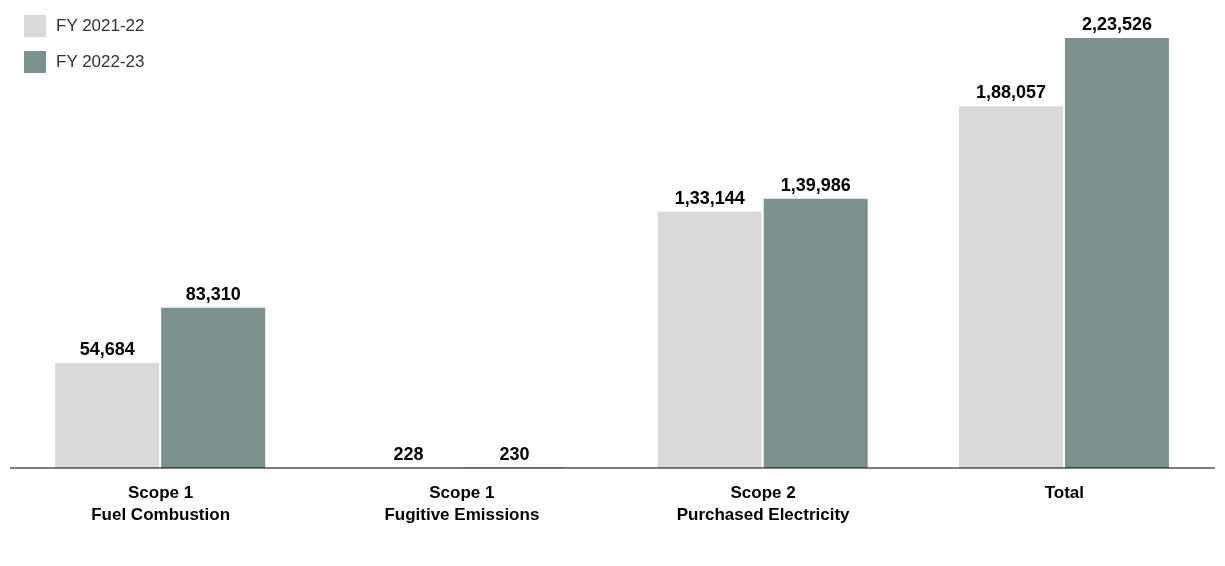  What do you see at coordinates (107, 348) in the screenshot?
I see `data-label: 54,684` at bounding box center [107, 348].